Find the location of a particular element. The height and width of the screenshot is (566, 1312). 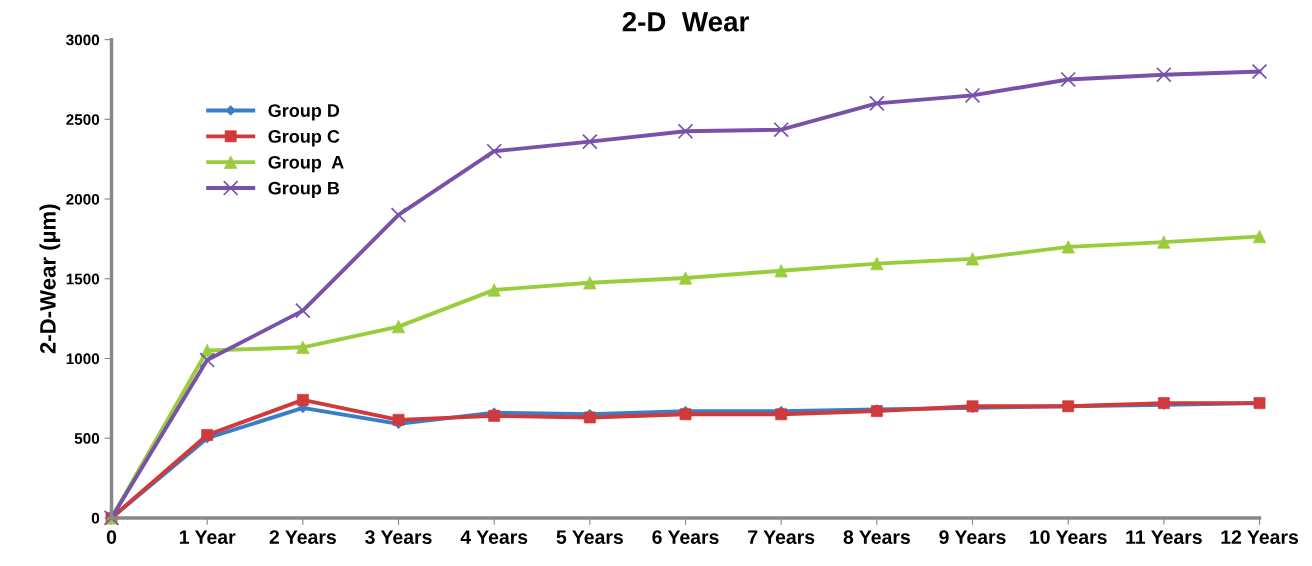

chart-title: 2-D Wear is located at coordinates (685, 21).